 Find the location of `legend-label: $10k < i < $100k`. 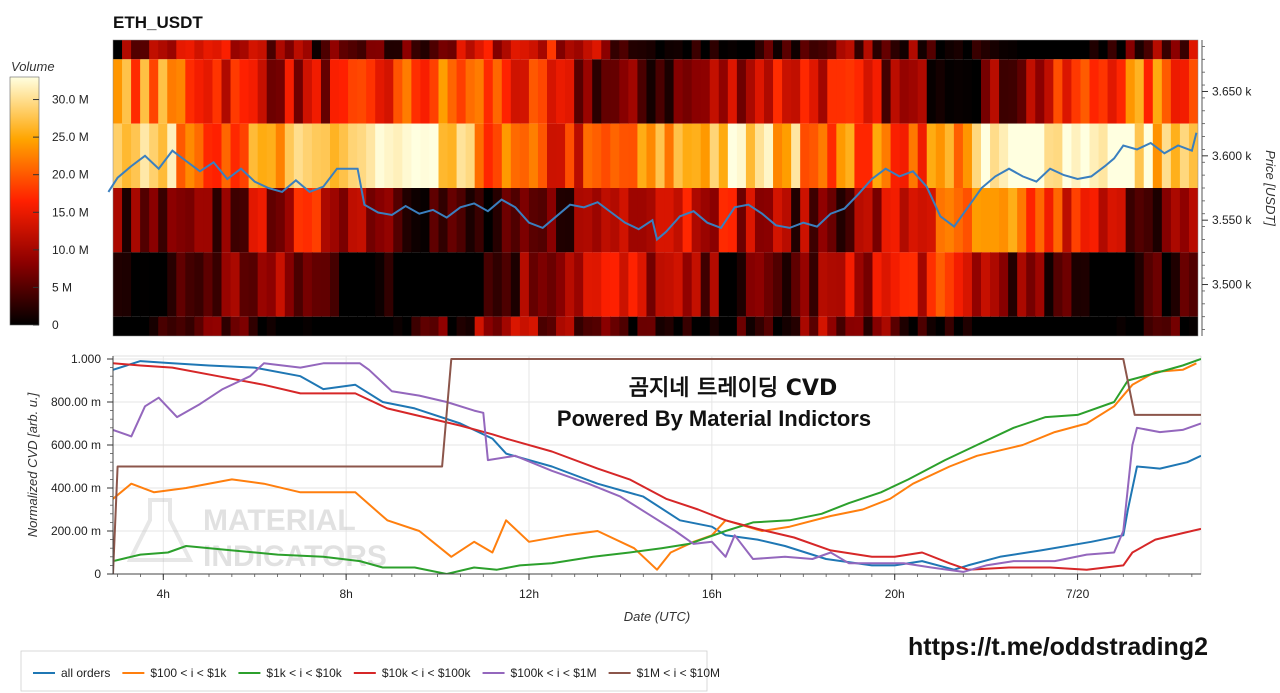

legend-label: $10k < i < $100k is located at coordinates (427, 673).